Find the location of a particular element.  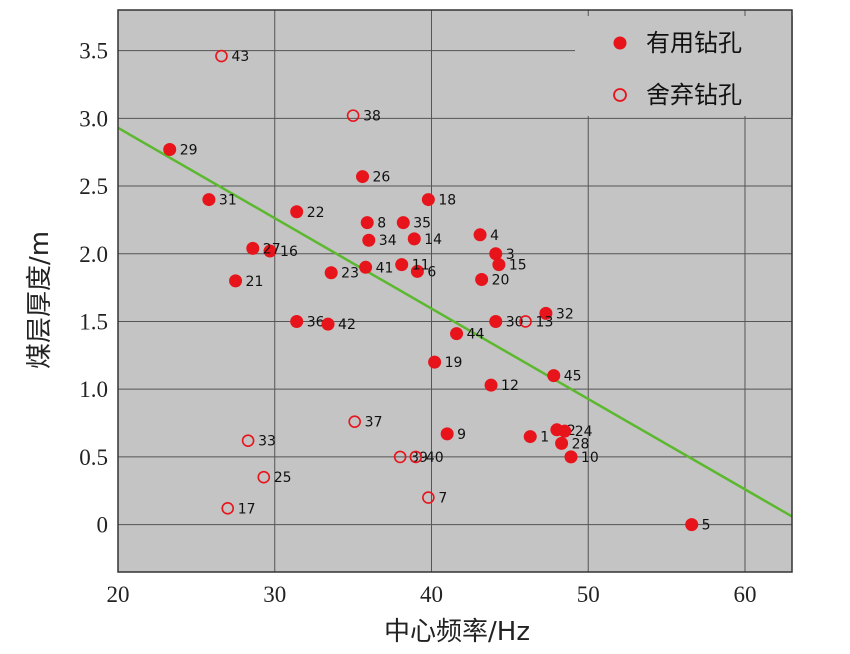

point-label: 25 is located at coordinates (283, 478).